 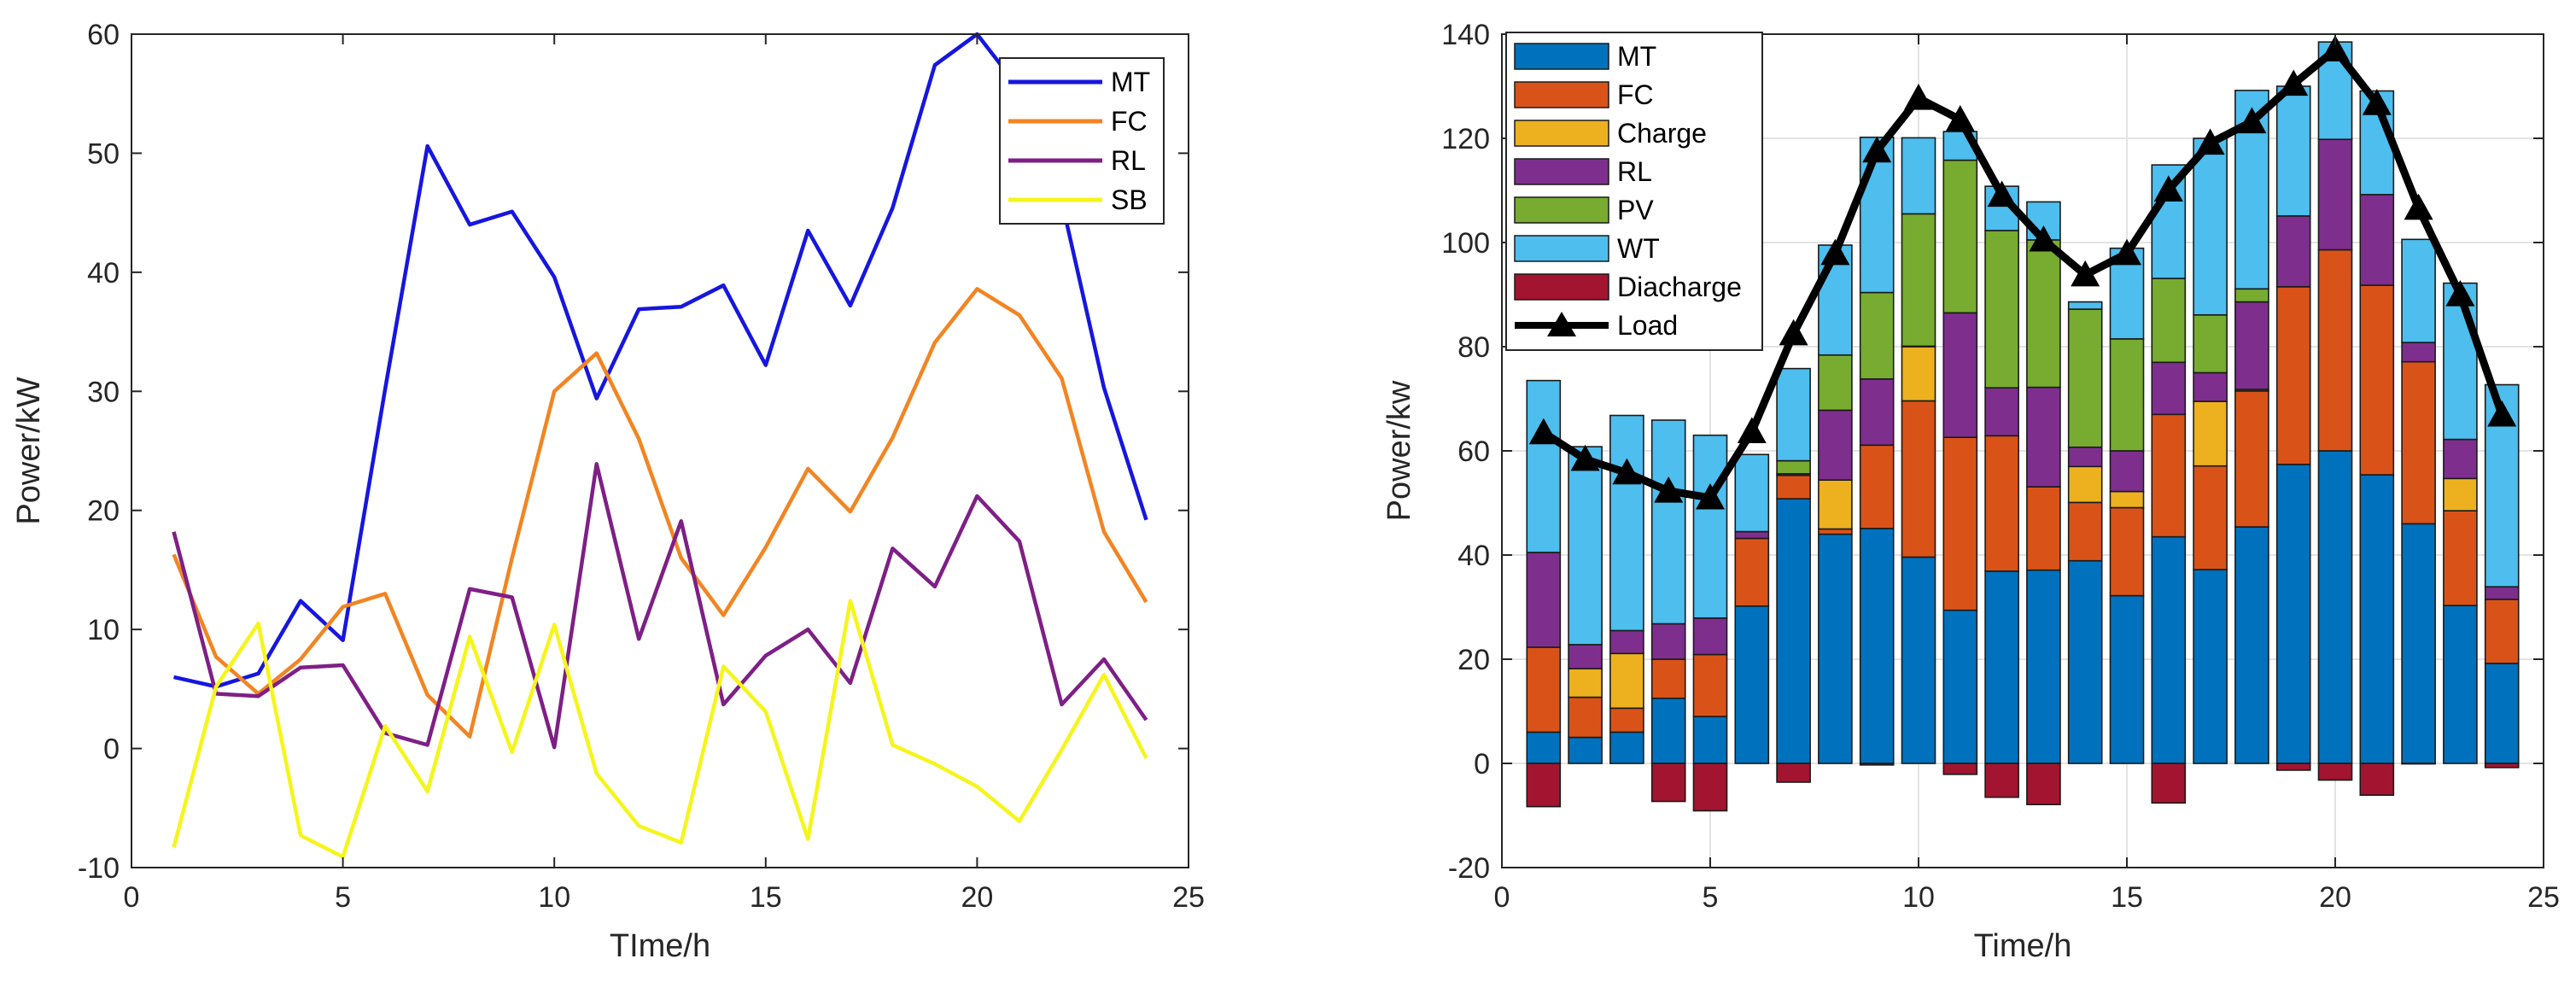 What do you see at coordinates (1465, 35) in the screenshot?
I see `c2-ytick-label: 140` at bounding box center [1465, 35].